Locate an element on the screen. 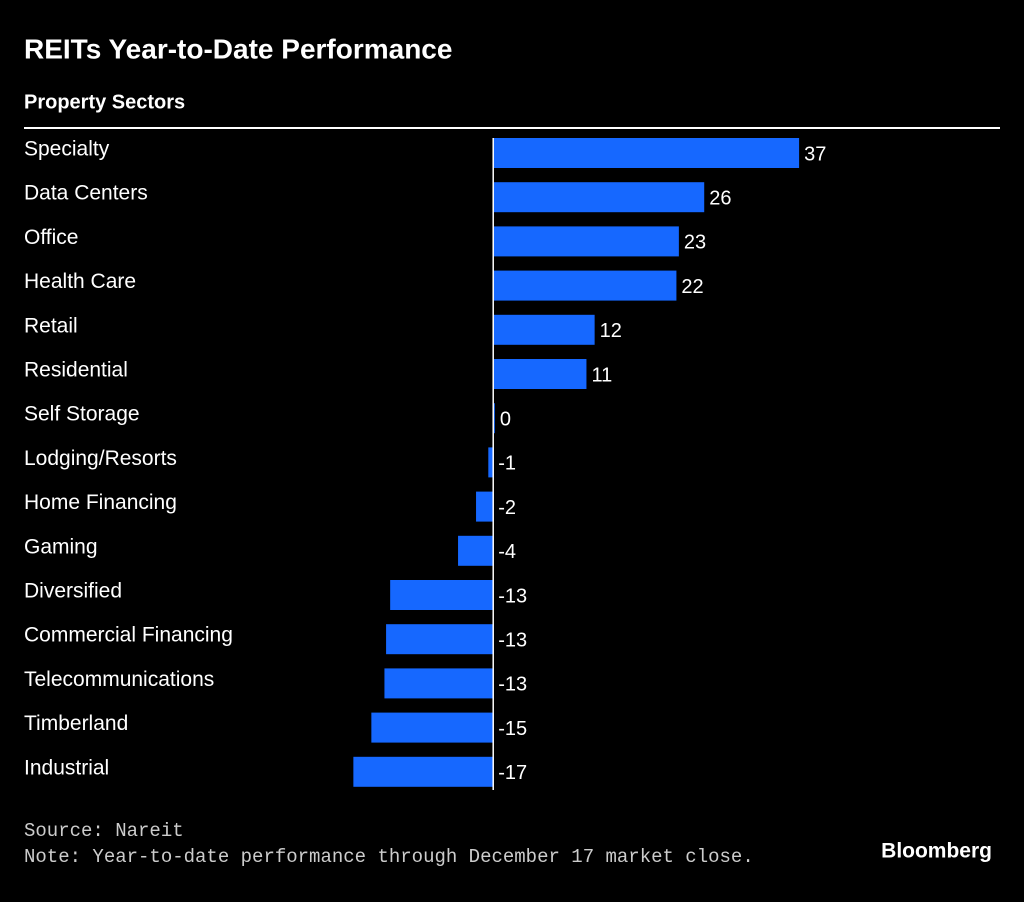 The height and width of the screenshot is (902, 1024). value-label: 22 is located at coordinates (692, 287).